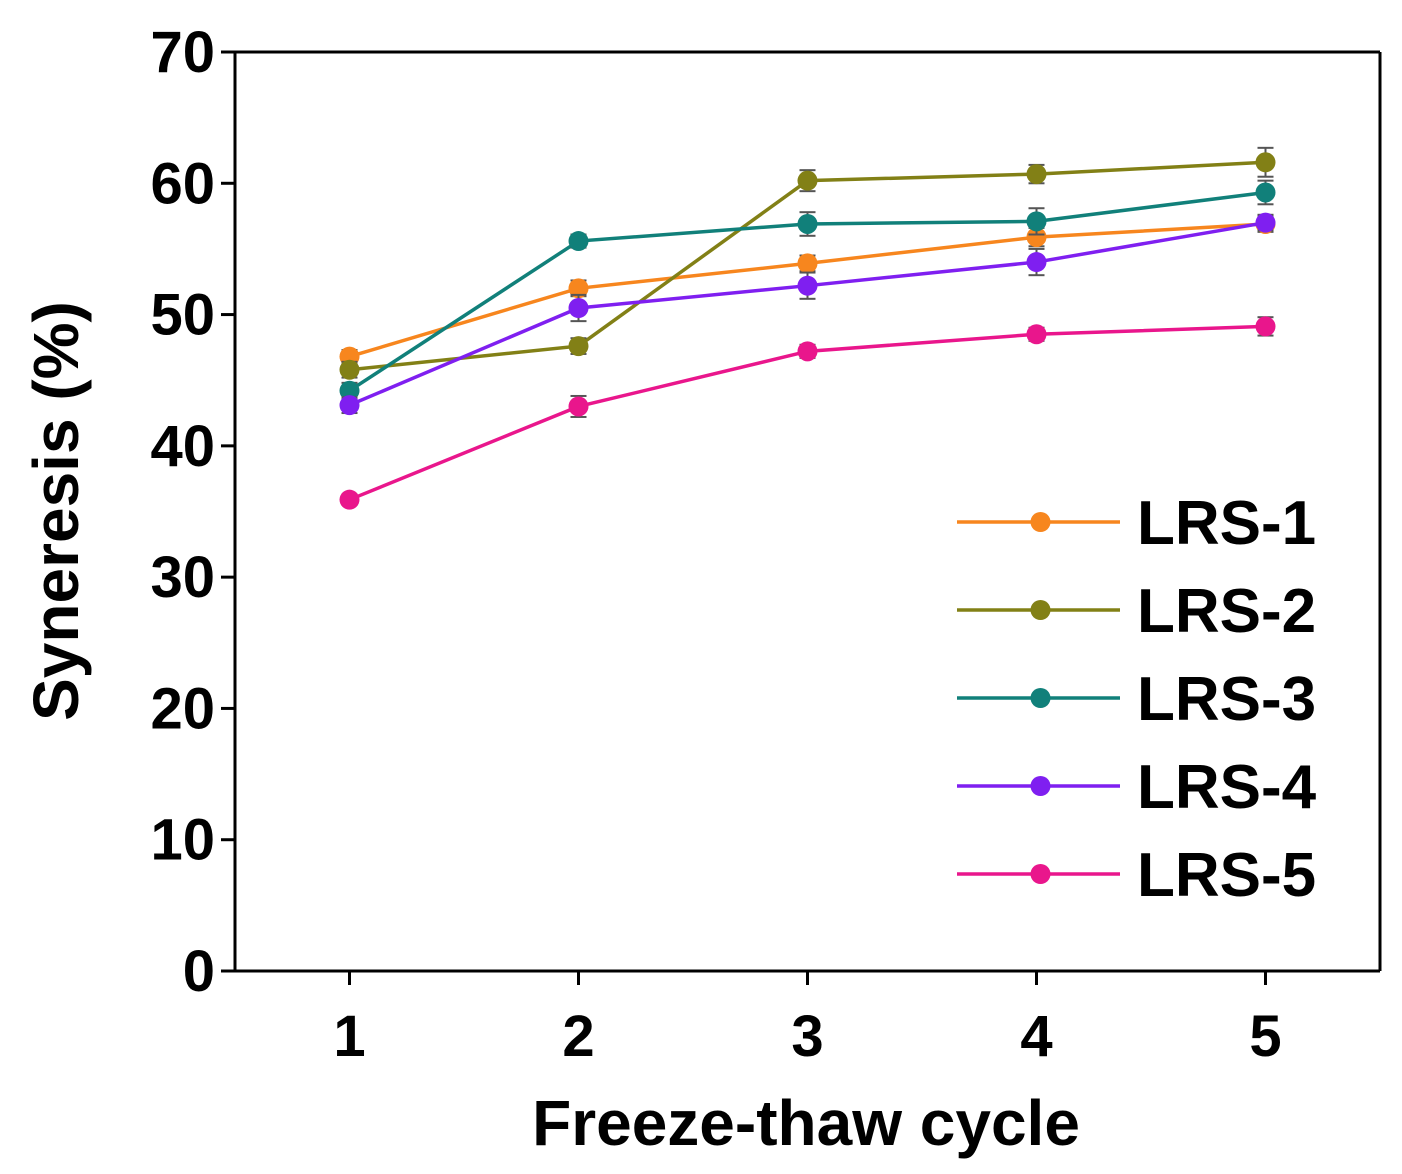 Image resolution: width=1402 pixels, height=1174 pixels. What do you see at coordinates (182, 183) in the screenshot?
I see `y-tick-label: 60` at bounding box center [182, 183].